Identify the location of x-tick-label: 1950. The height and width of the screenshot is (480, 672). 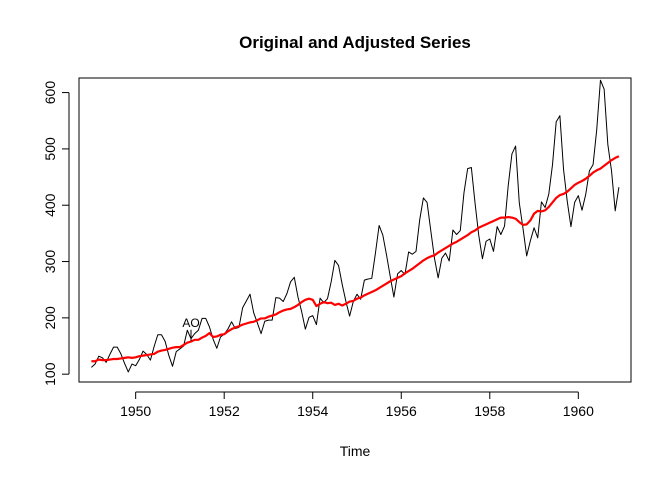
(135, 411).